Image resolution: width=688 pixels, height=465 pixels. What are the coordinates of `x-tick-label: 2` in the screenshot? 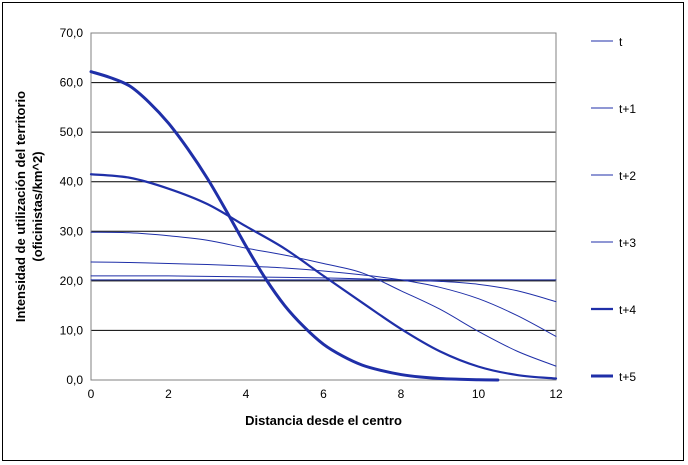 It's located at (168, 394).